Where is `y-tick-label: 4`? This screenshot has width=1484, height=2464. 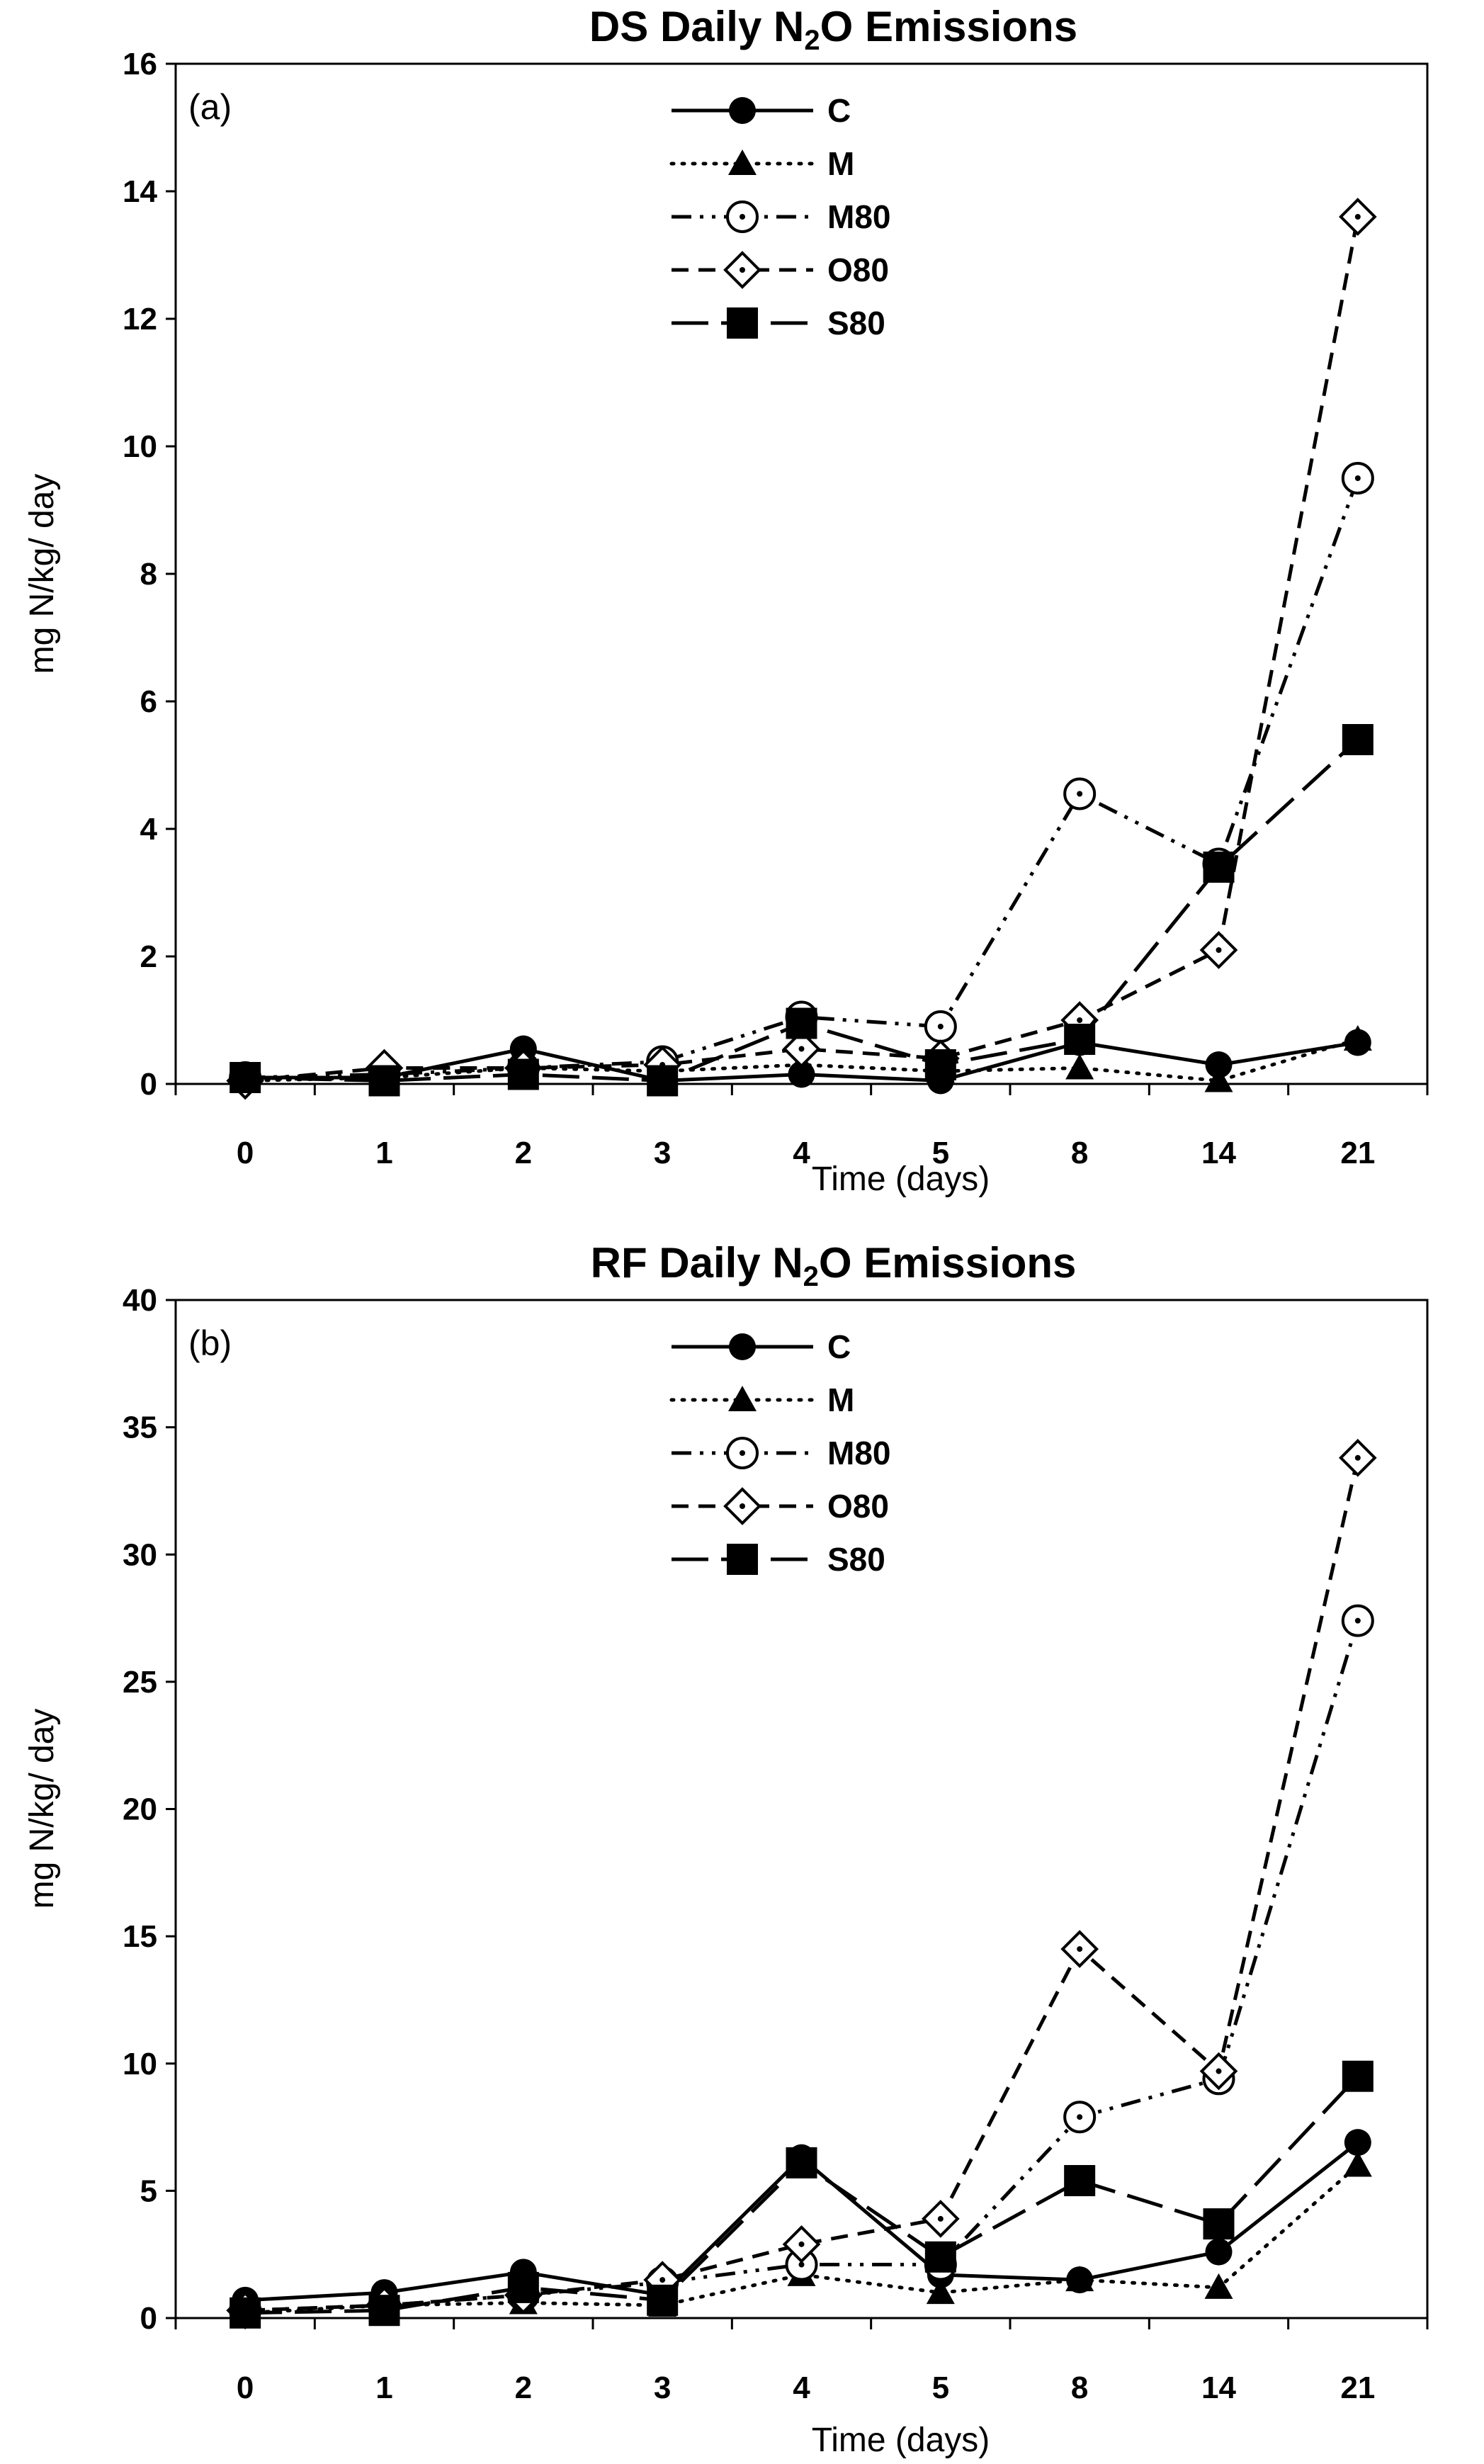
y-tick-label: 4 is located at coordinates (149, 829).